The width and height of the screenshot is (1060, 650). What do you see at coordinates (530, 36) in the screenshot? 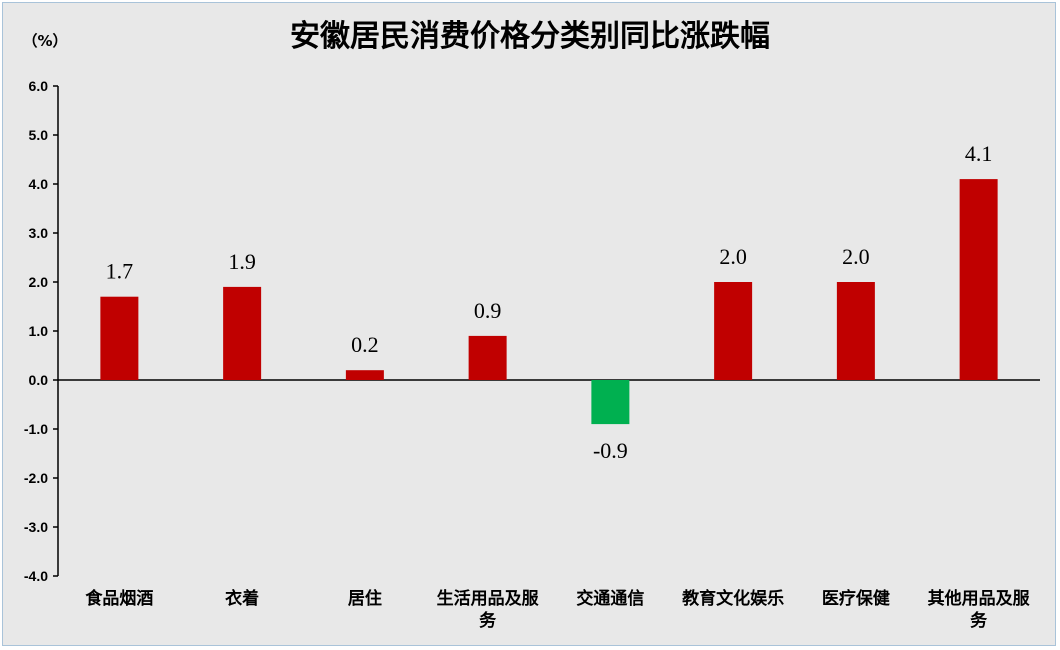
I see `chart-title: 安徽居民消费价格分类别同比涨跌幅` at bounding box center [530, 36].